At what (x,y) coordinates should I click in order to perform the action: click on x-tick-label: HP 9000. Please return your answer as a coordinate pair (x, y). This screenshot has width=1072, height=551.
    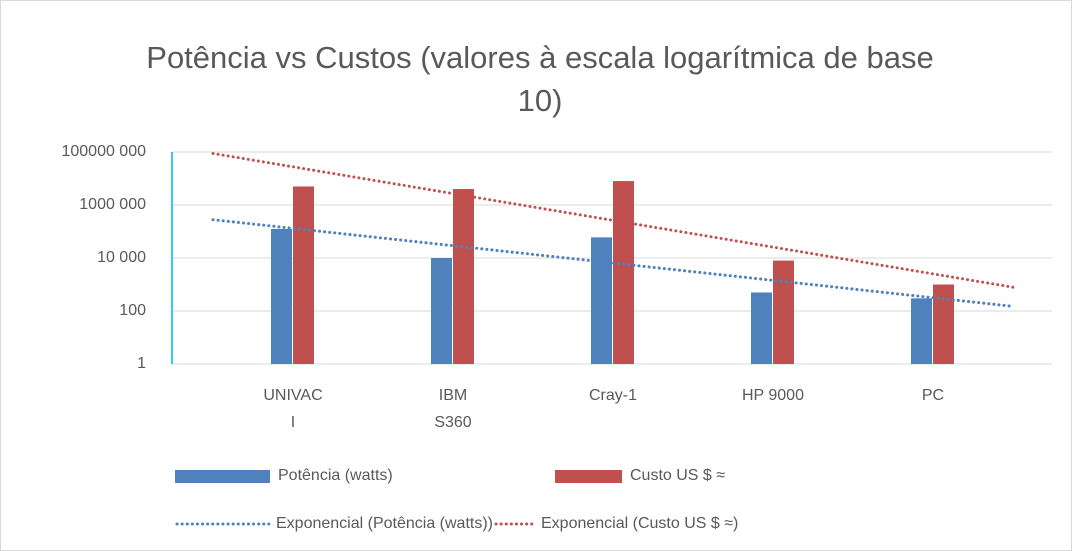
    Looking at the image, I should click on (773, 395).